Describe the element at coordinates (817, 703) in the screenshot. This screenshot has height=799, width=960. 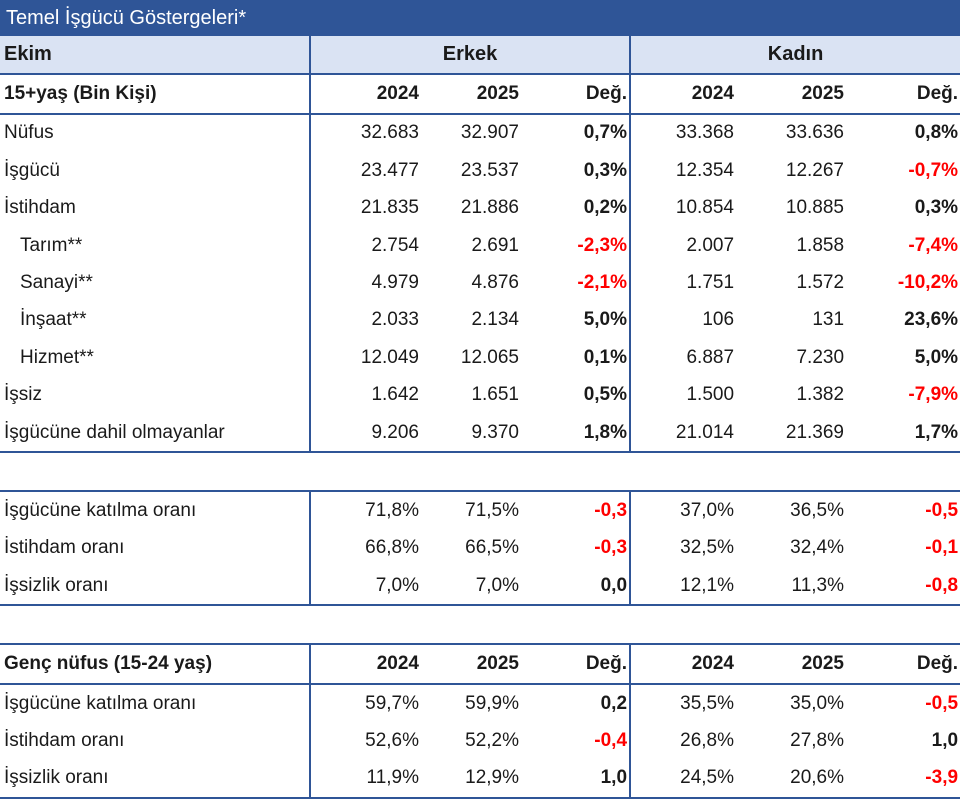
I see `female-2025-value: 35,0%` at that location.